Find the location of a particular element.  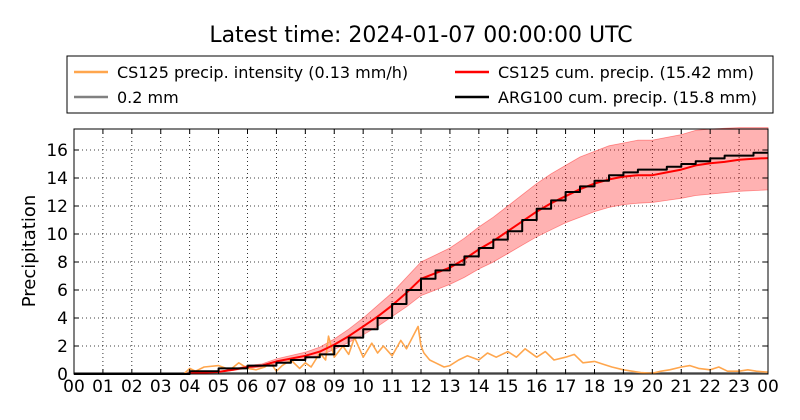

y-tick-label: 0 is located at coordinates (62, 375).